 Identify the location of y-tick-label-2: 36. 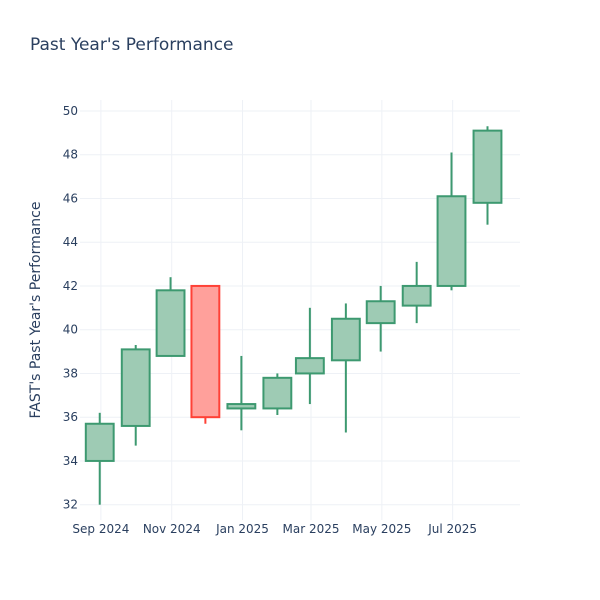
(70, 417).